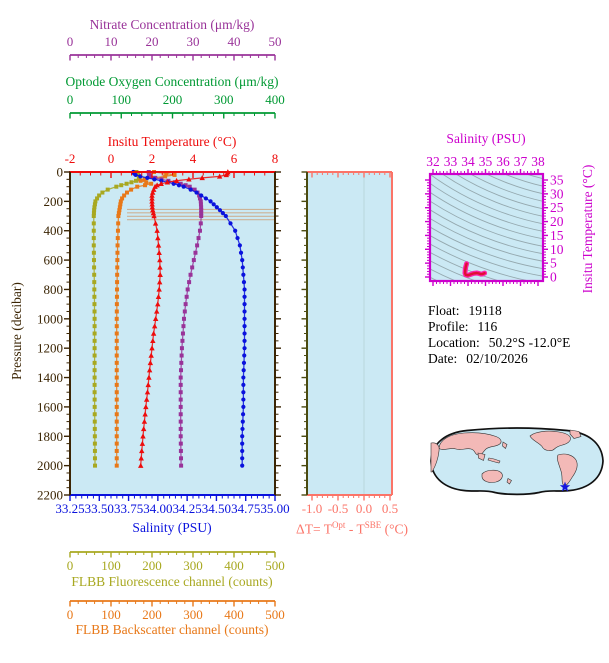 The width and height of the screenshot is (609, 663). I want to click on profile-info-line: Profile: 116, so click(463, 326).